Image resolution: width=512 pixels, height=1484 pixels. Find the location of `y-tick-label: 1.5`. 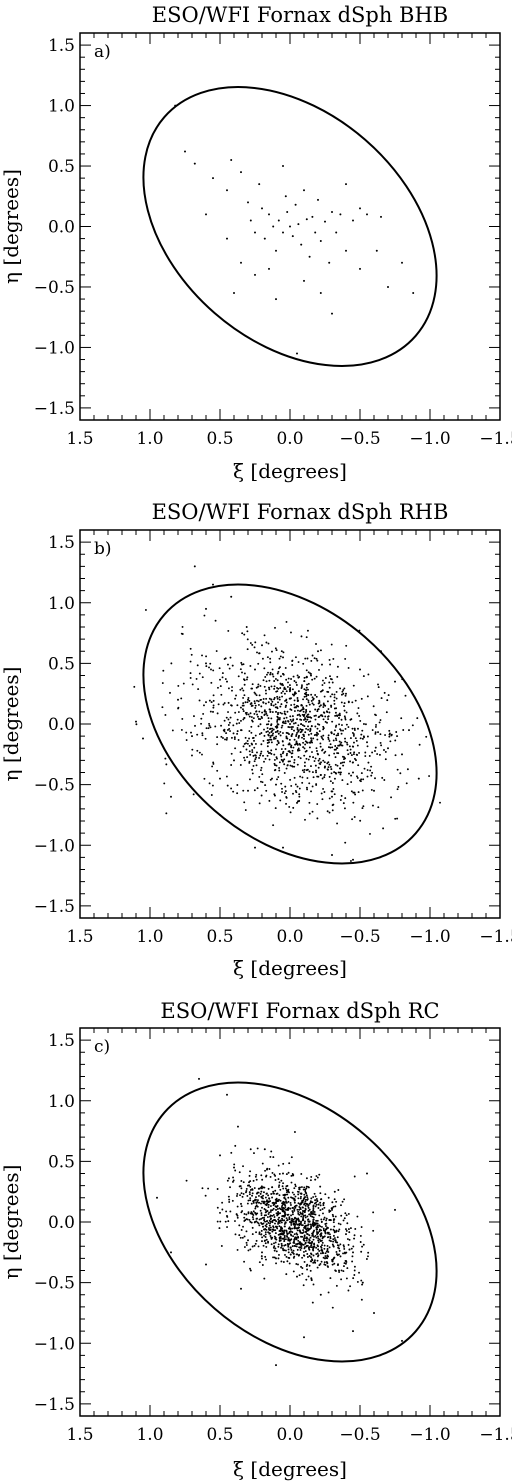

y-tick-label: 1.5 is located at coordinates (61, 46).